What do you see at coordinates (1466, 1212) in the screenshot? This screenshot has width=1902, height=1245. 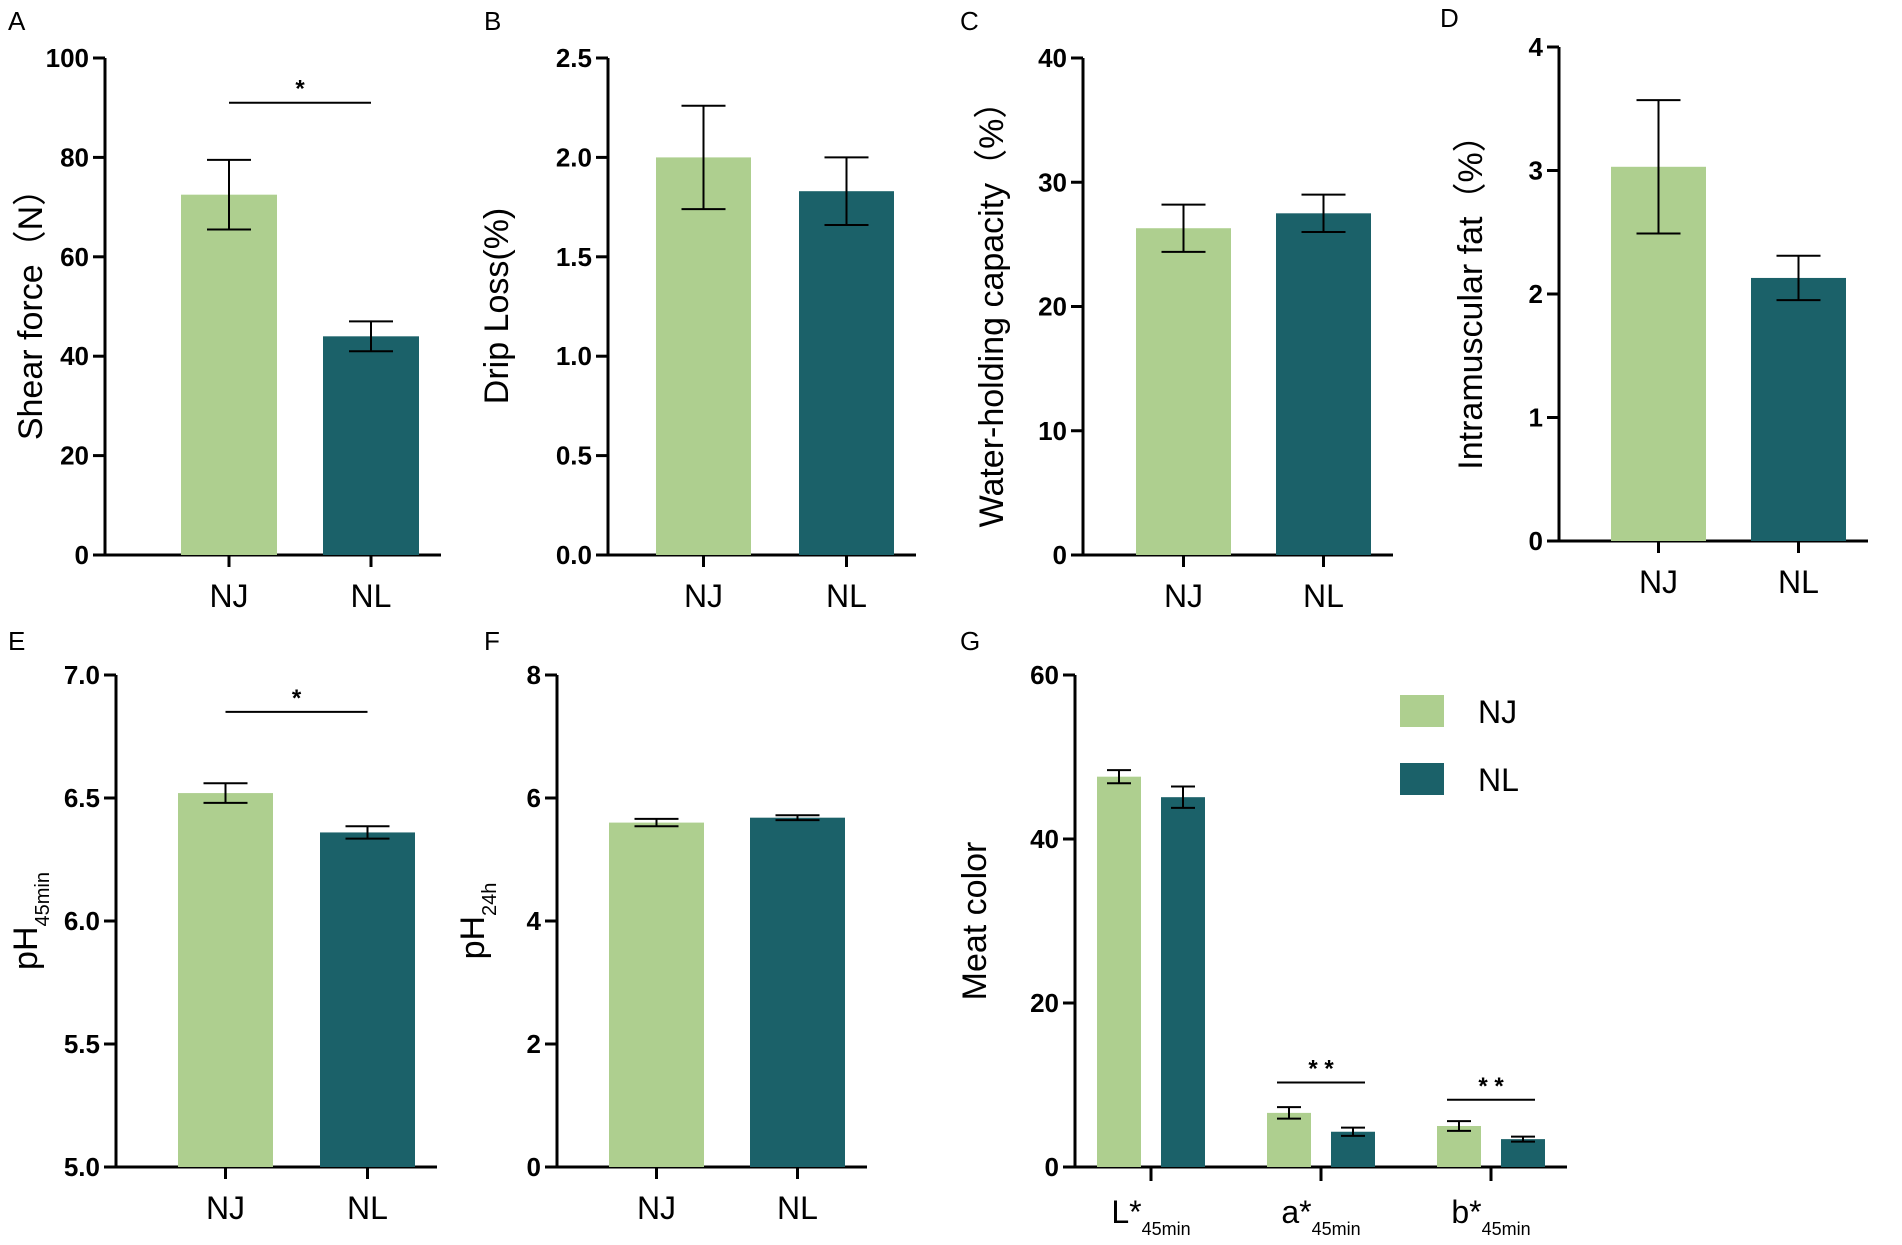 I see `label-main: b*` at bounding box center [1466, 1212].